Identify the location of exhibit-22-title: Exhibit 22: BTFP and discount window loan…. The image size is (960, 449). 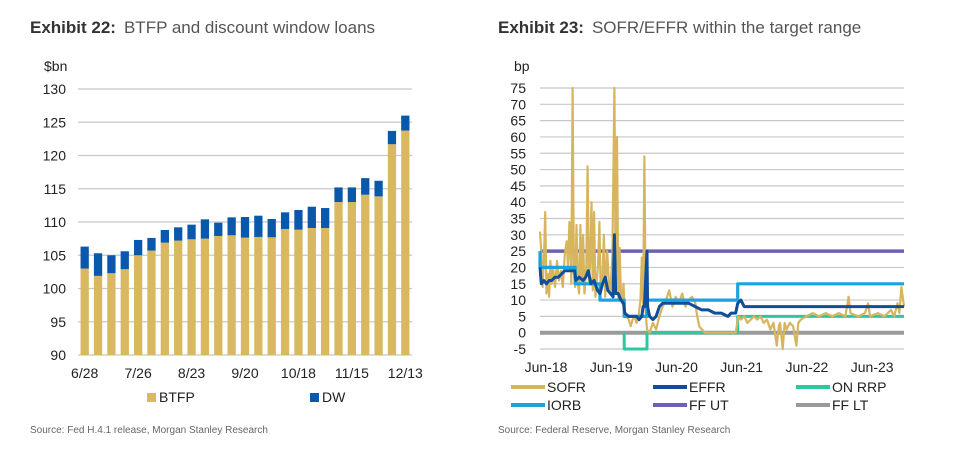
(202, 28).